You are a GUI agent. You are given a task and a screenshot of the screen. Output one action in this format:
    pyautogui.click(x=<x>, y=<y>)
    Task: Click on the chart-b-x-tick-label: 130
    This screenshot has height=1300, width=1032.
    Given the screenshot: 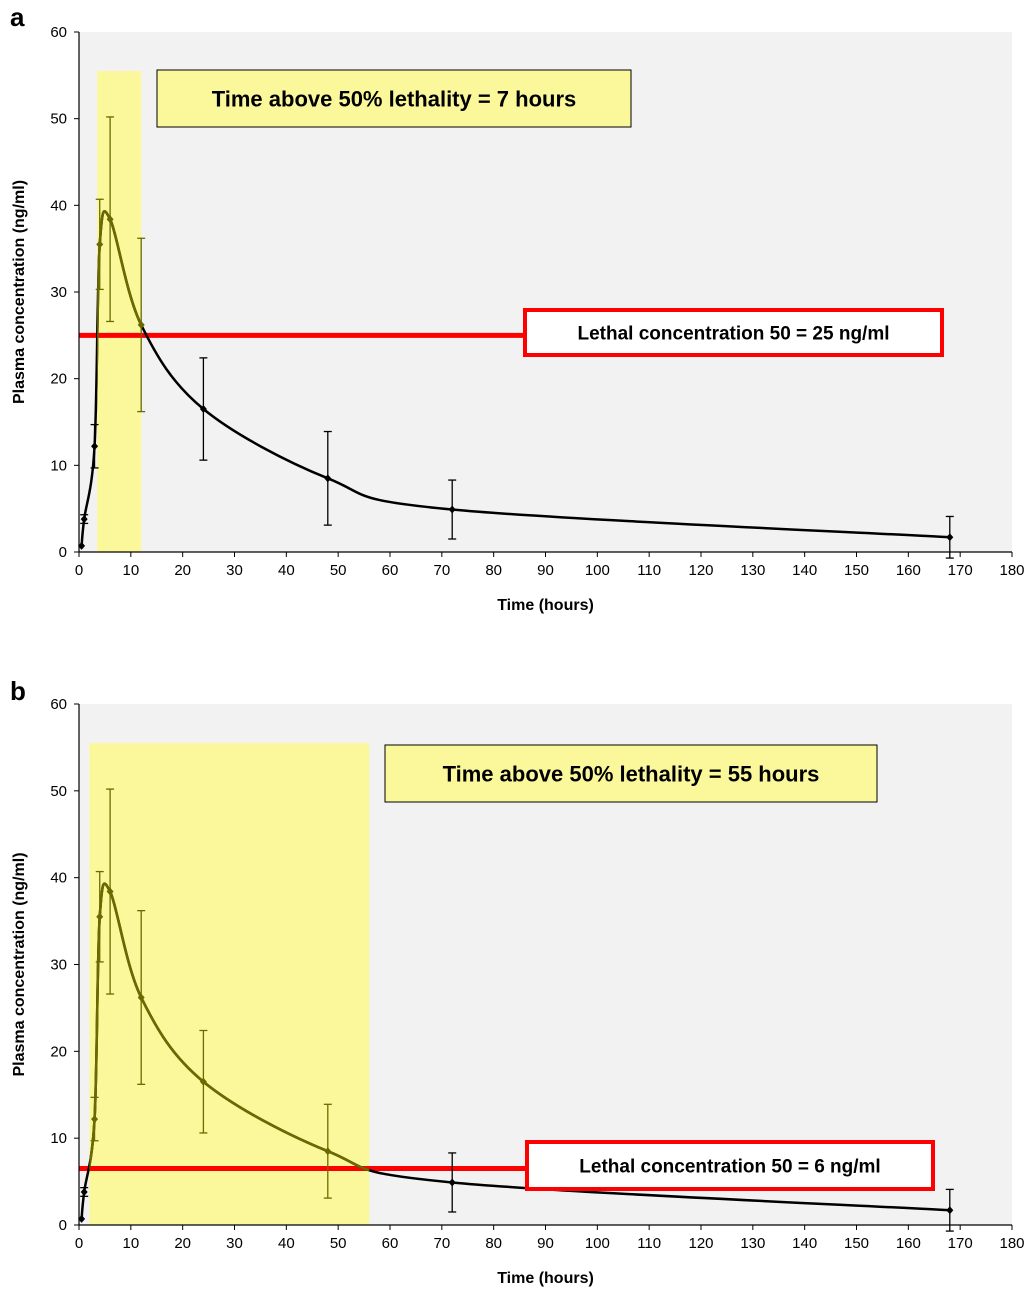 What is the action you would take?
    pyautogui.click(x=752, y=1243)
    